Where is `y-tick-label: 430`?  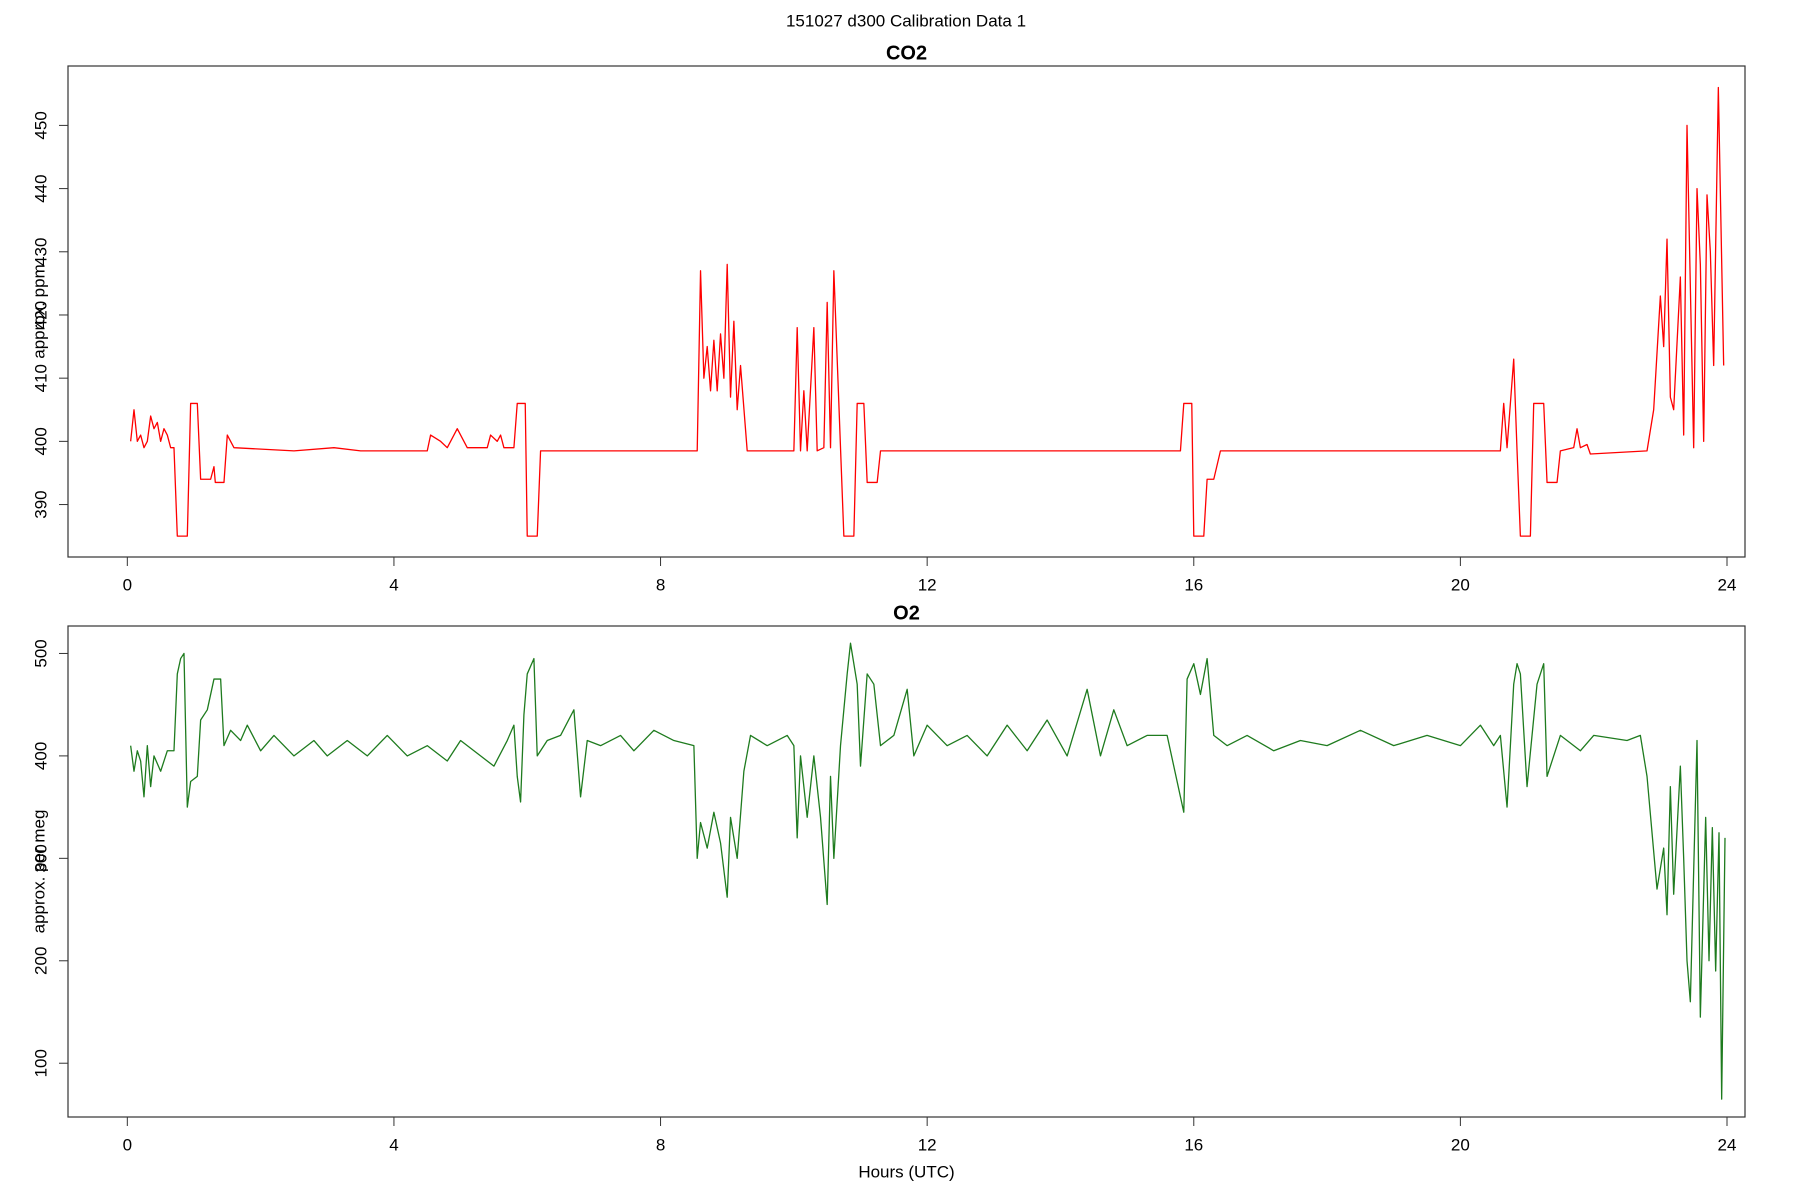 y-tick-label: 430 is located at coordinates (40, 252).